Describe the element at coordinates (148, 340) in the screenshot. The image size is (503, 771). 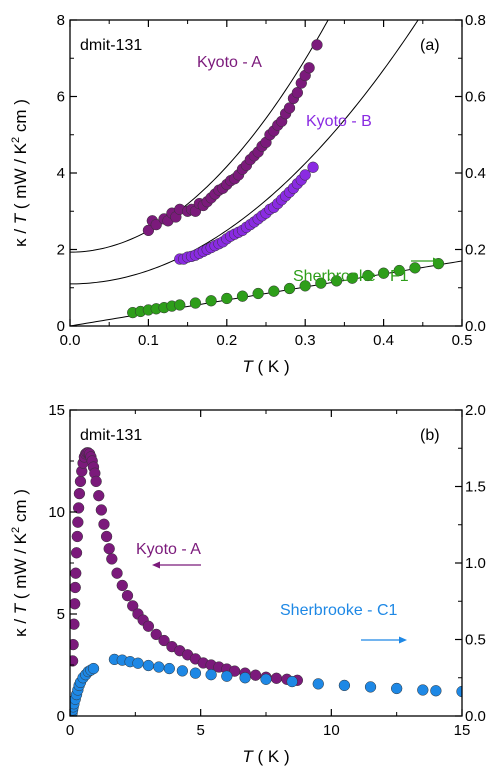
I see `x-tick-label: 0.1` at that location.